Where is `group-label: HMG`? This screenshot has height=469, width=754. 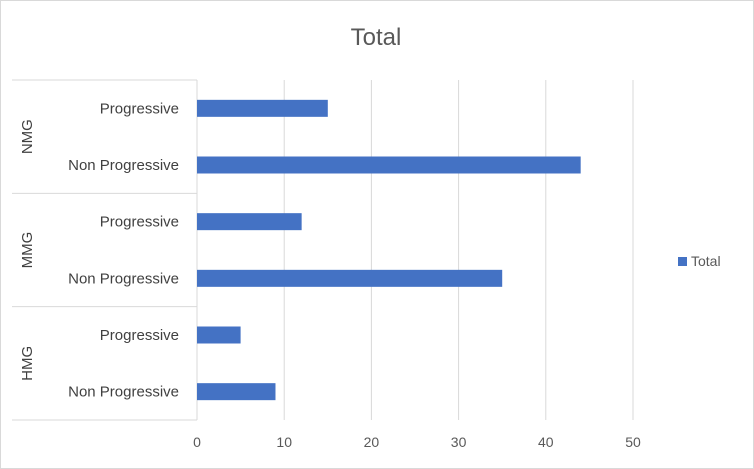 group-label: HMG is located at coordinates (27, 363).